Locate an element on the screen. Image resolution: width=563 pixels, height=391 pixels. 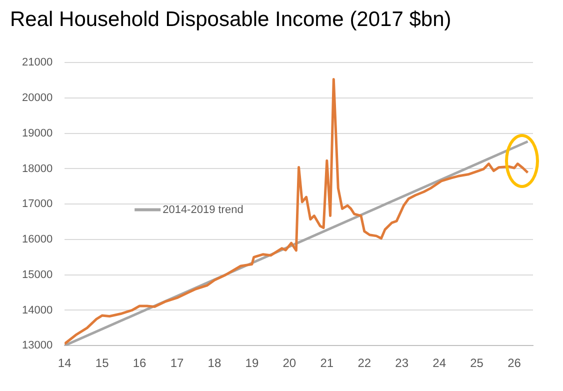
x-tick-label: 26 is located at coordinates (515, 363).